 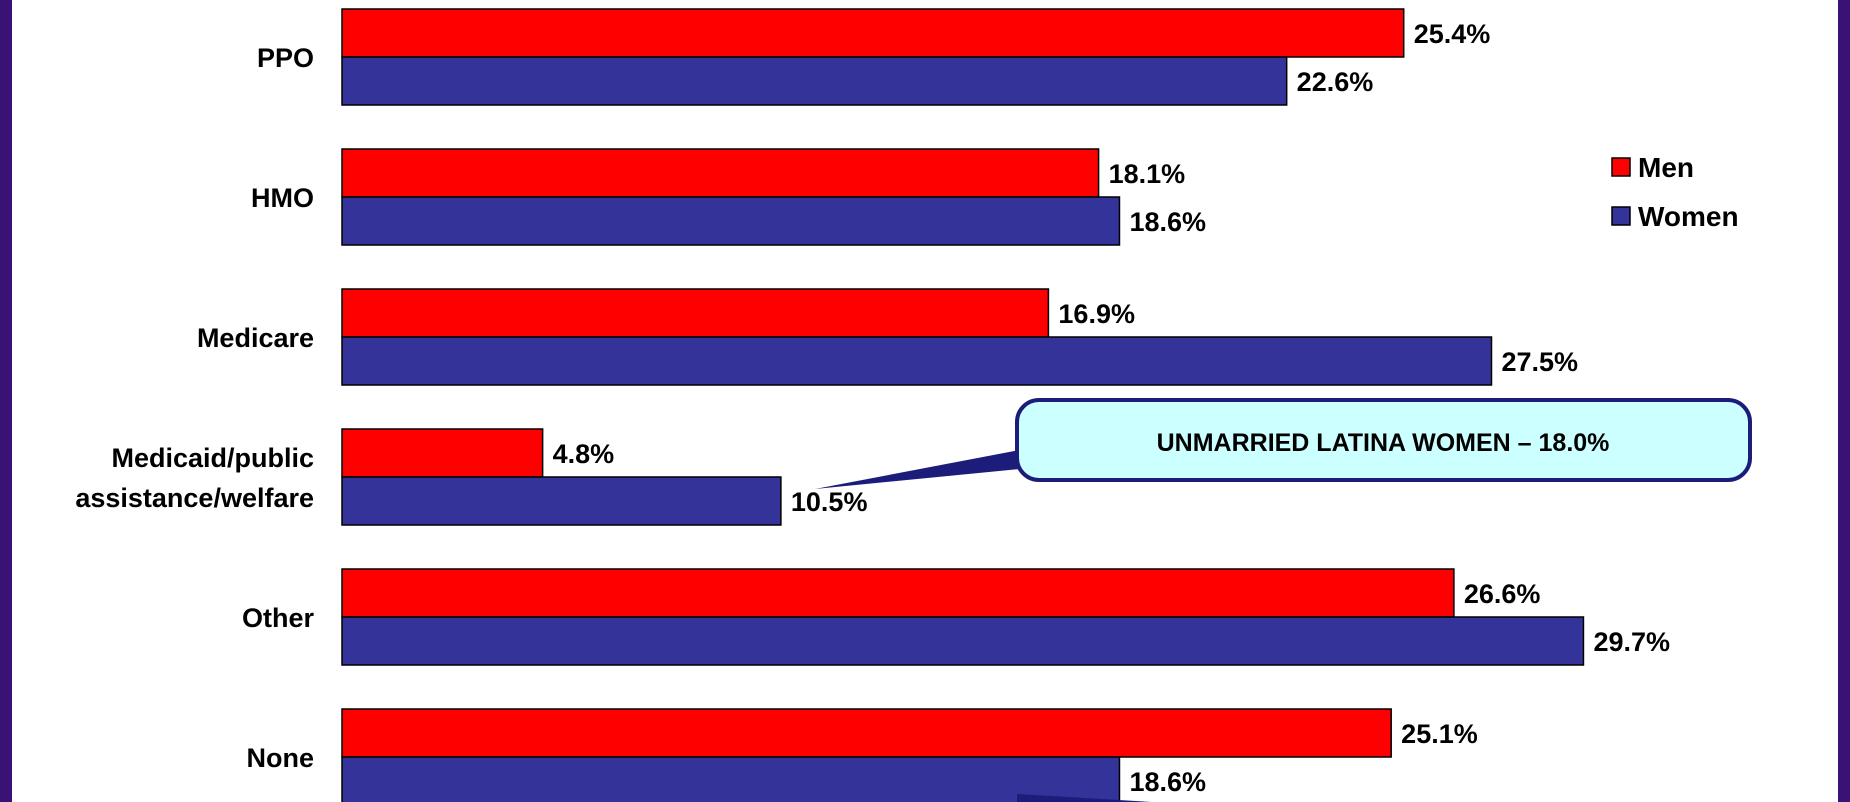 What do you see at coordinates (1621, 167) in the screenshot?
I see `legend-swatch-men` at bounding box center [1621, 167].